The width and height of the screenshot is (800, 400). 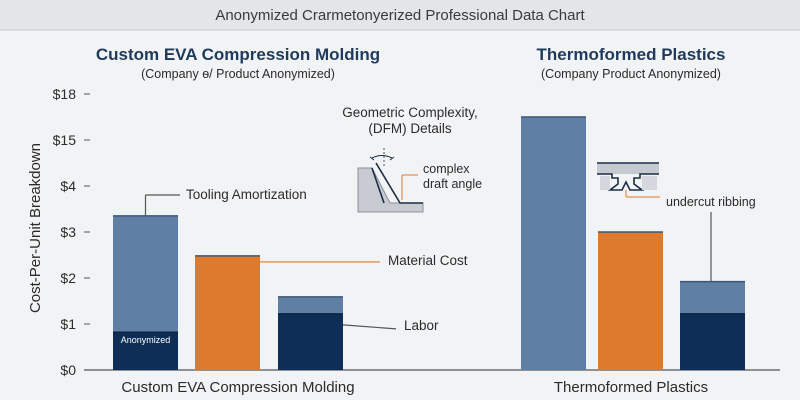 I want to click on draft-angle-diagram, so click(x=390, y=180).